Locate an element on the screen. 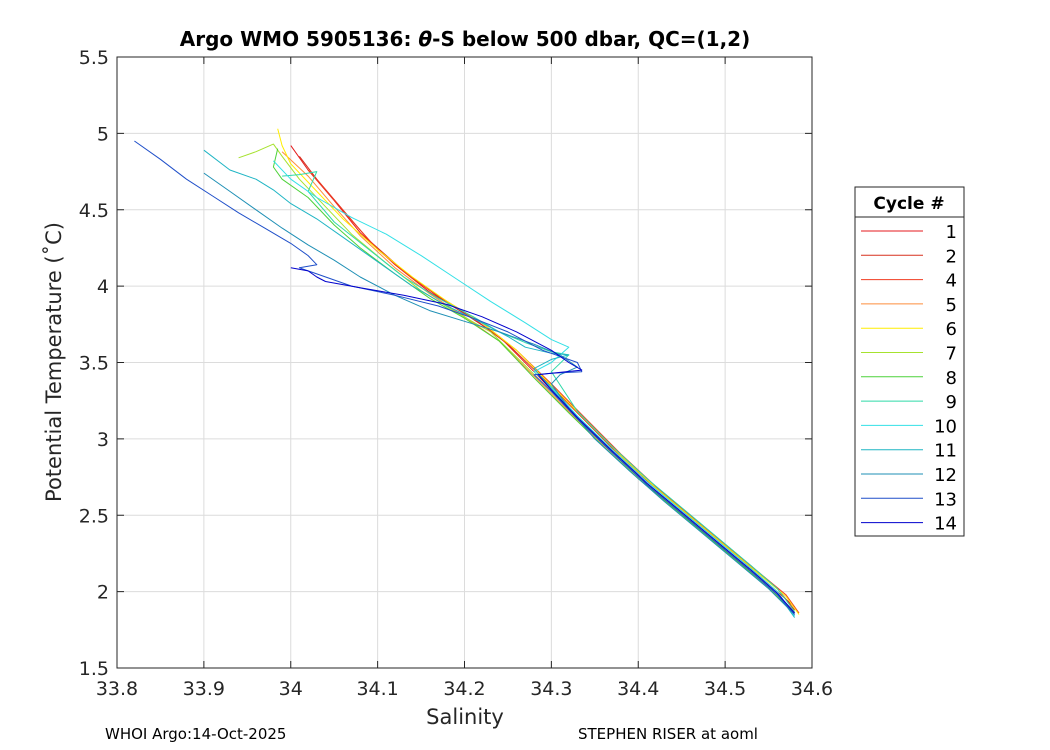 The image size is (1050, 750). y-tick-label: 3.5 is located at coordinates (94, 364).